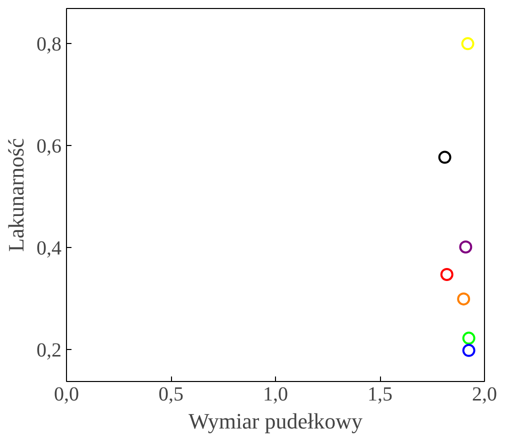 The width and height of the screenshot is (509, 436). I want to click on x-tick-label: 2,0, so click(484, 395).